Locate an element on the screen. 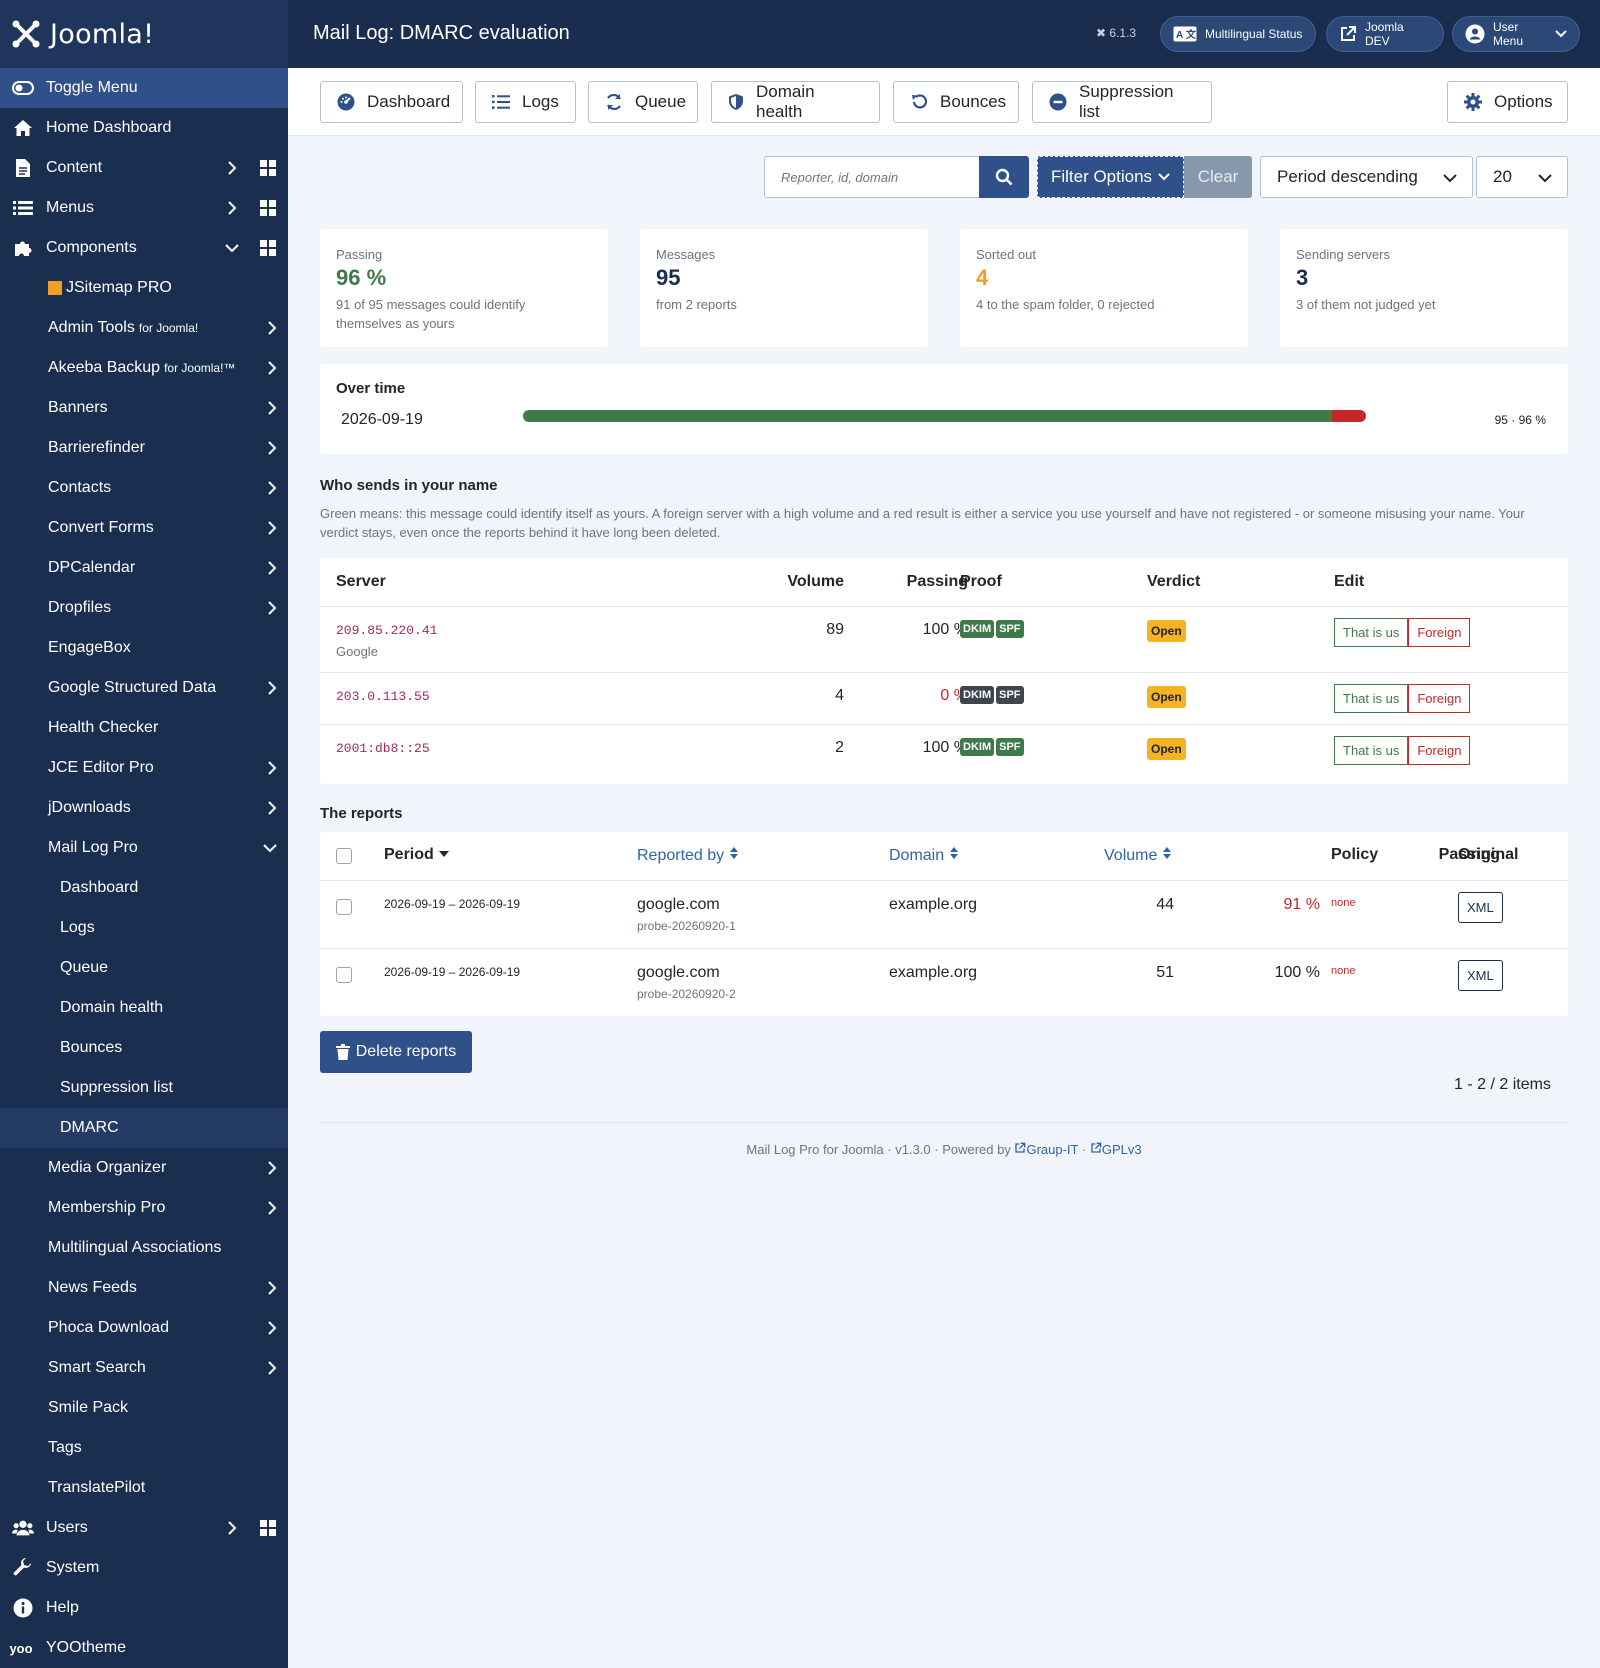 This screenshot has height=1668, width=1600. queue-button: Queue is located at coordinates (643, 102).